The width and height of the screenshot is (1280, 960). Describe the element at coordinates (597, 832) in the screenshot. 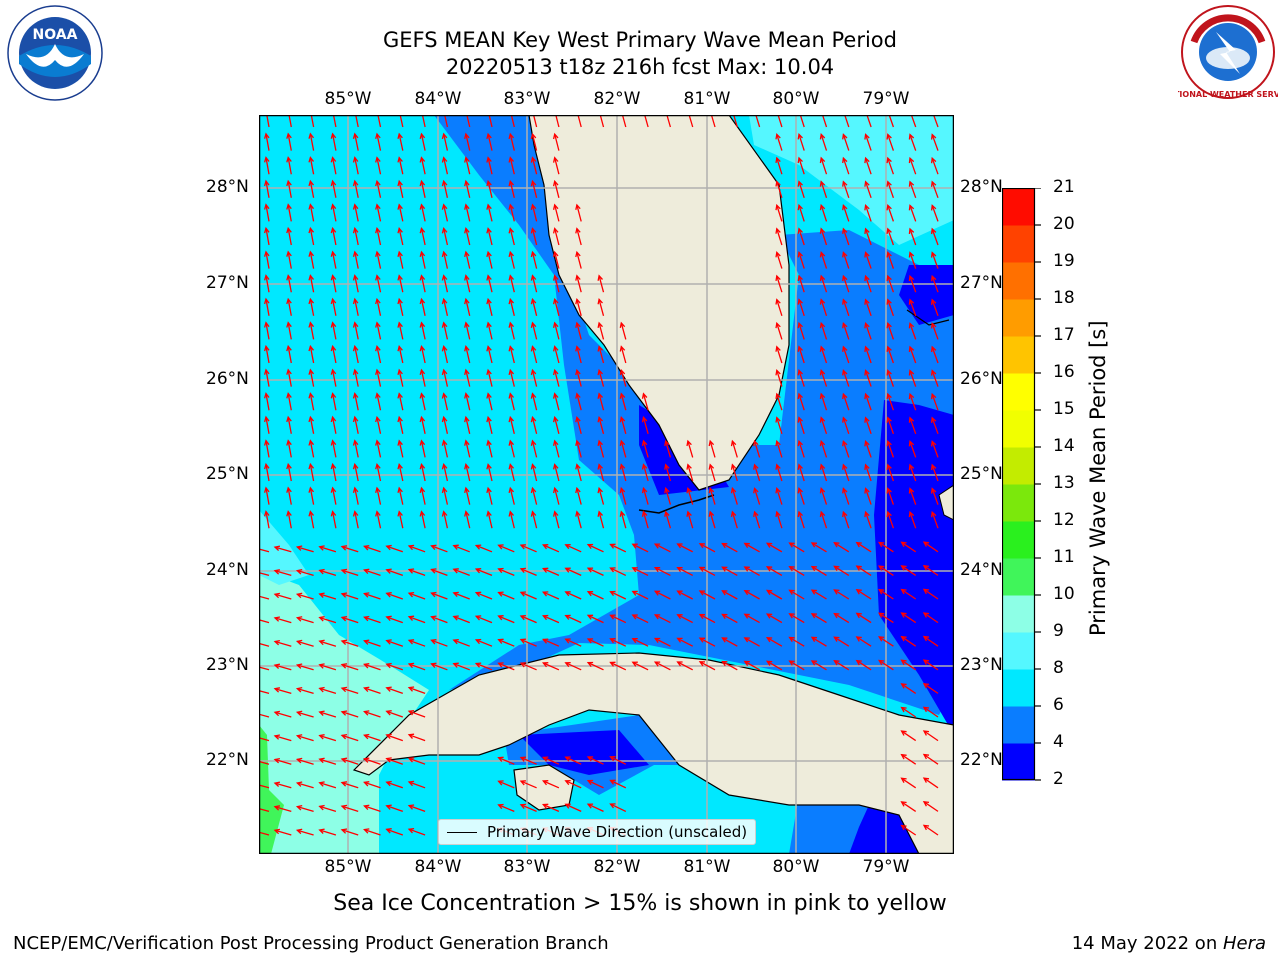

I see `map-legend: Primary Wave Direction (unscaled)` at that location.